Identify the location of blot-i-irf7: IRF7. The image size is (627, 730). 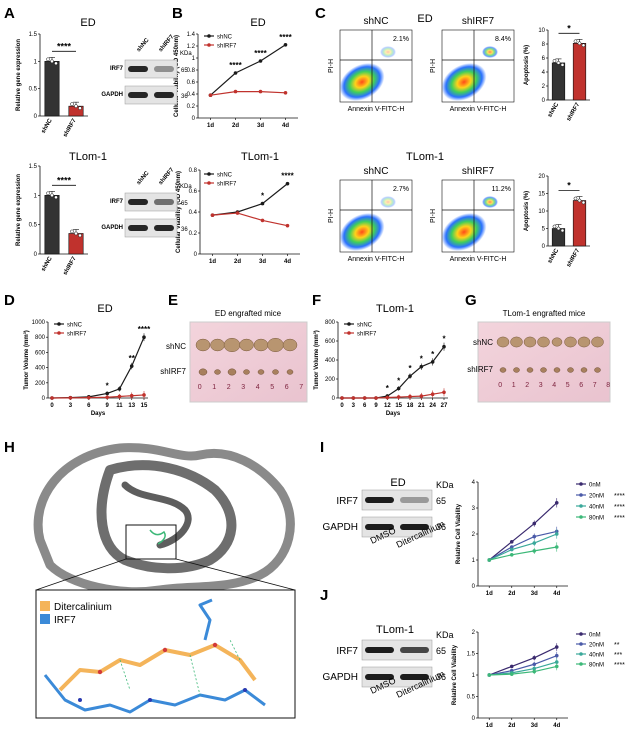
(347, 501).